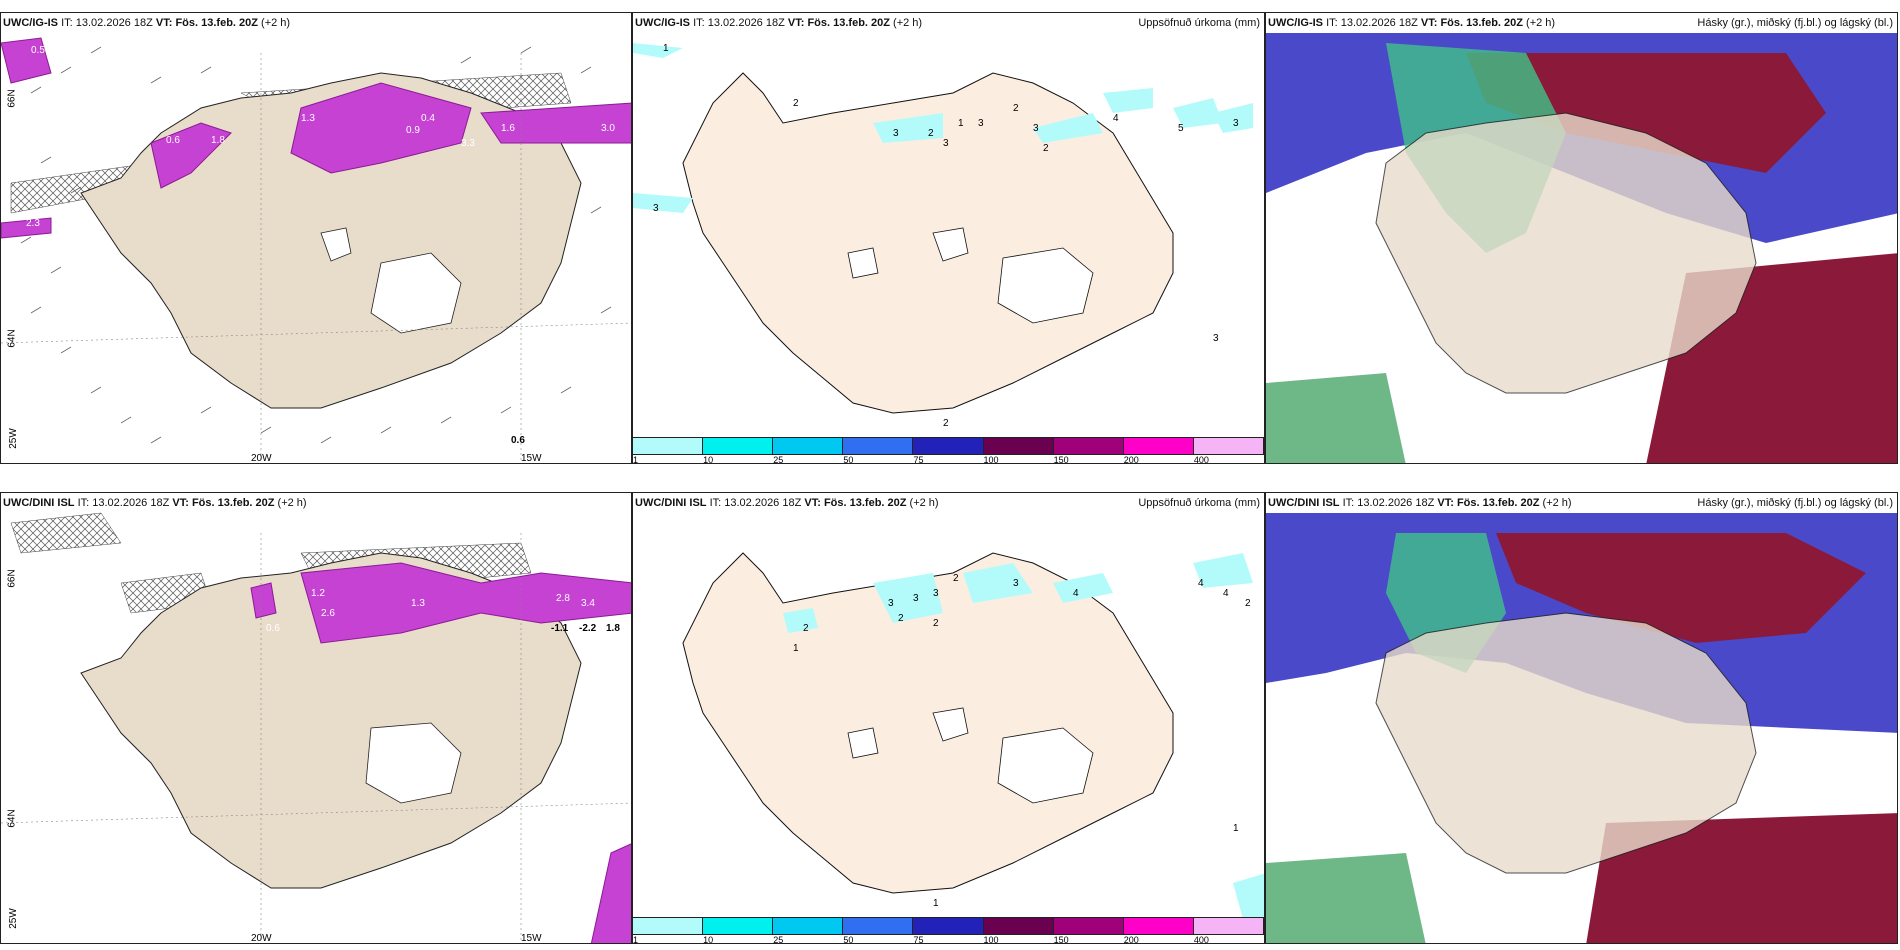 This screenshot has height=950, width=1900. Describe the element at coordinates (563, 598) in the screenshot. I see `ice-label: 2.8` at that location.